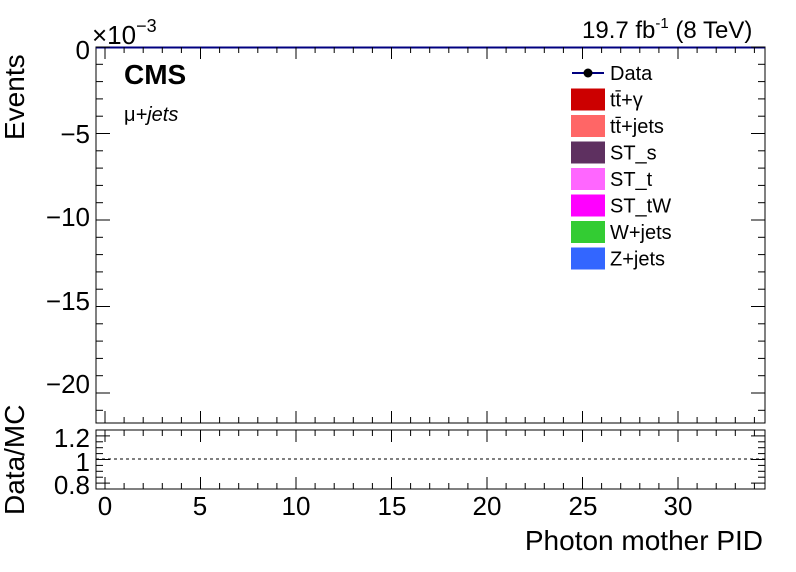  I want to click on legend-label: ST_s, so click(633, 154).